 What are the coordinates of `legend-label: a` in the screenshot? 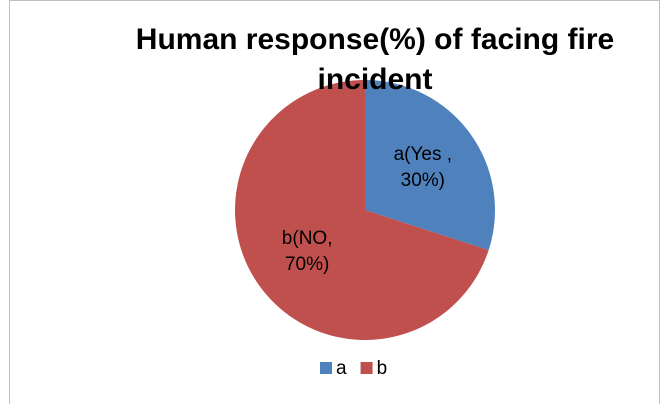 It's located at (341, 368).